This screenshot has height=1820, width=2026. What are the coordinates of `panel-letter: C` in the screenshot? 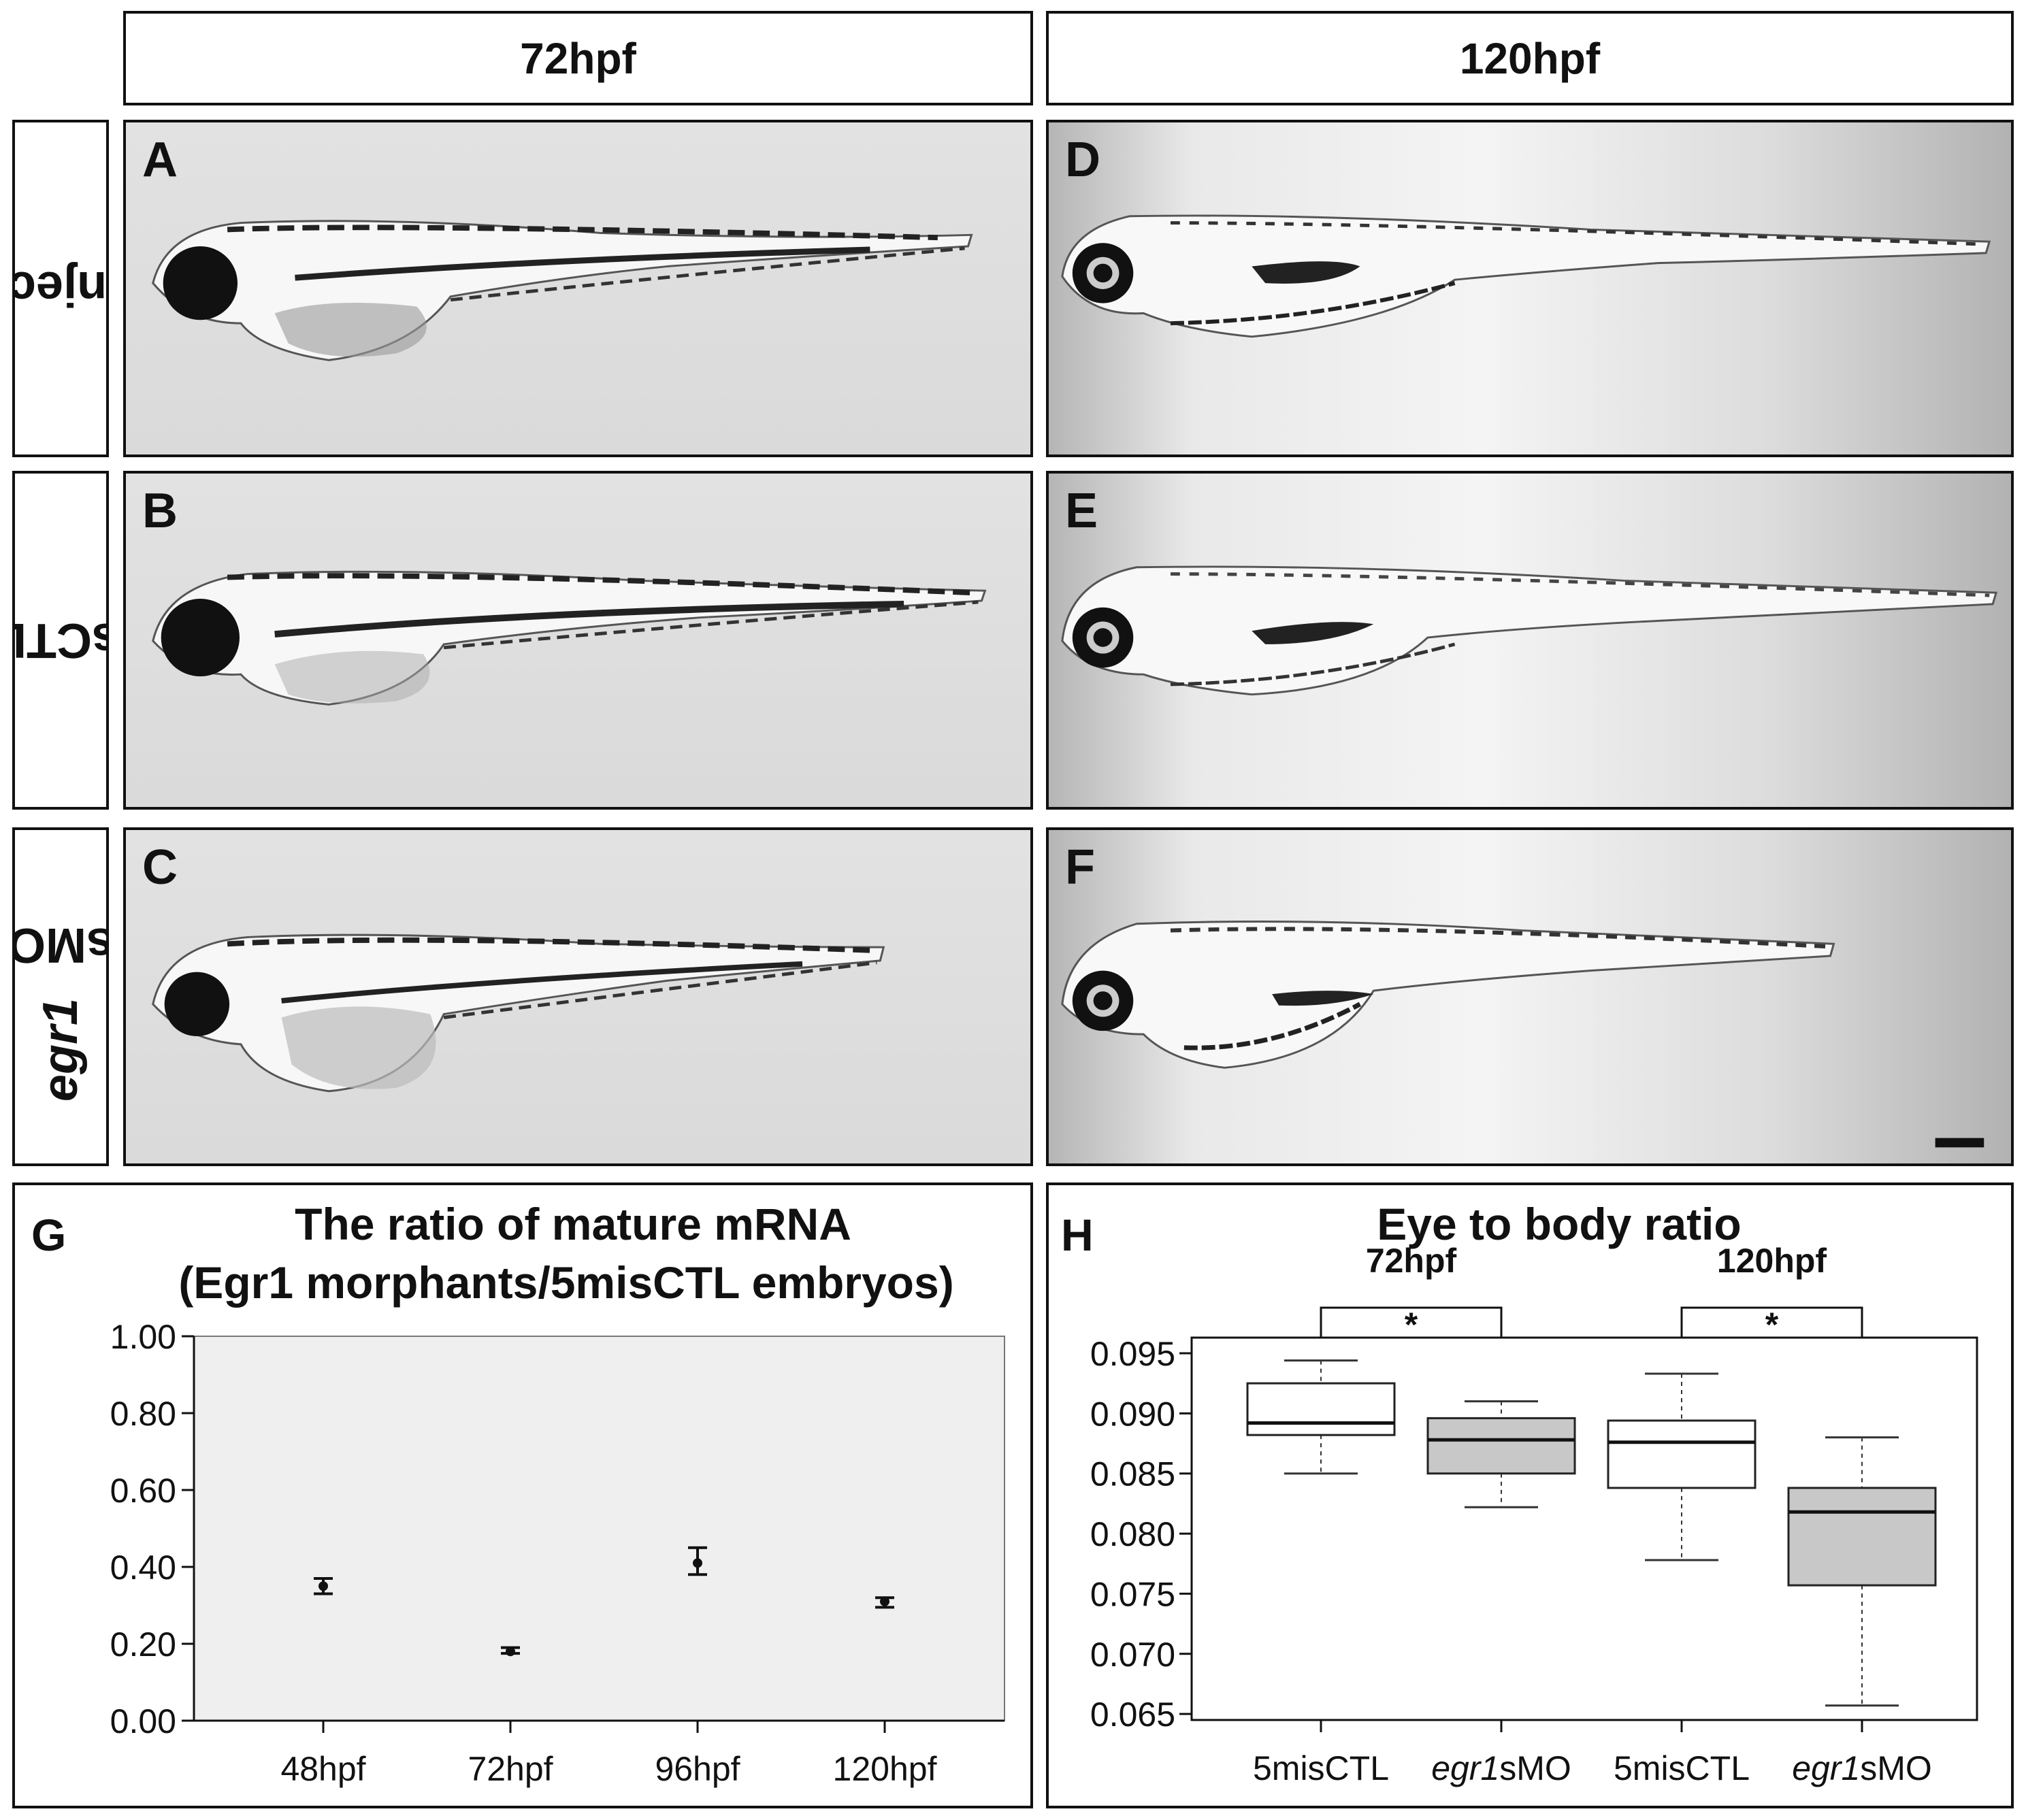 It's located at (160, 868).